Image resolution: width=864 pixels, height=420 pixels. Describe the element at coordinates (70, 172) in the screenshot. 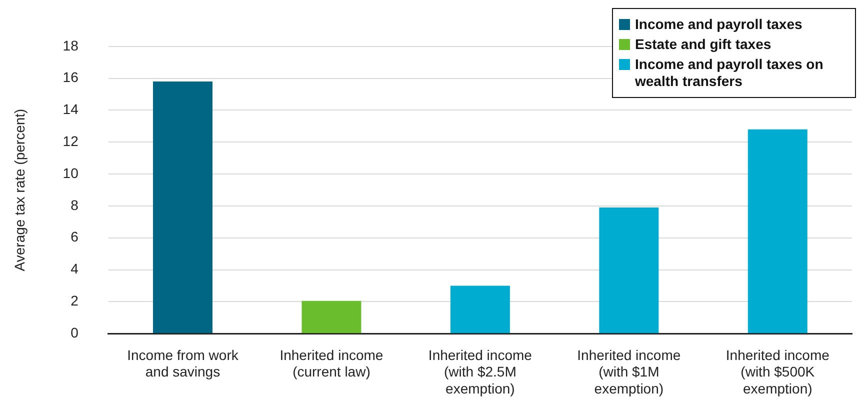

I see `y-tick-label: 10` at that location.